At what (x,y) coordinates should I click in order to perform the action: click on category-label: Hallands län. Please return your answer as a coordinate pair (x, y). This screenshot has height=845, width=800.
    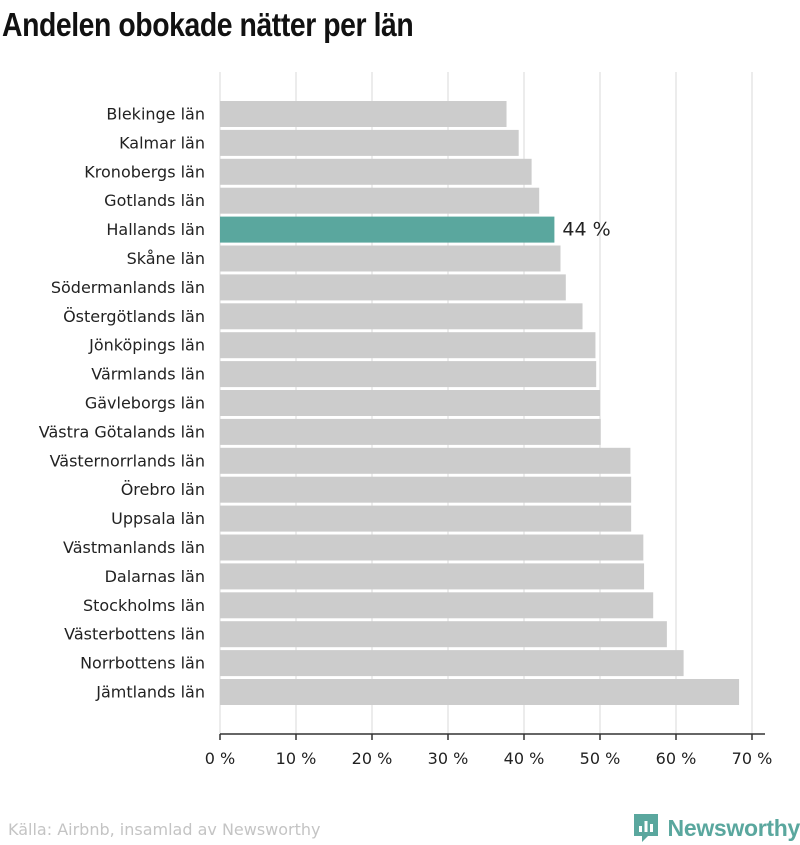
    Looking at the image, I should click on (155, 229).